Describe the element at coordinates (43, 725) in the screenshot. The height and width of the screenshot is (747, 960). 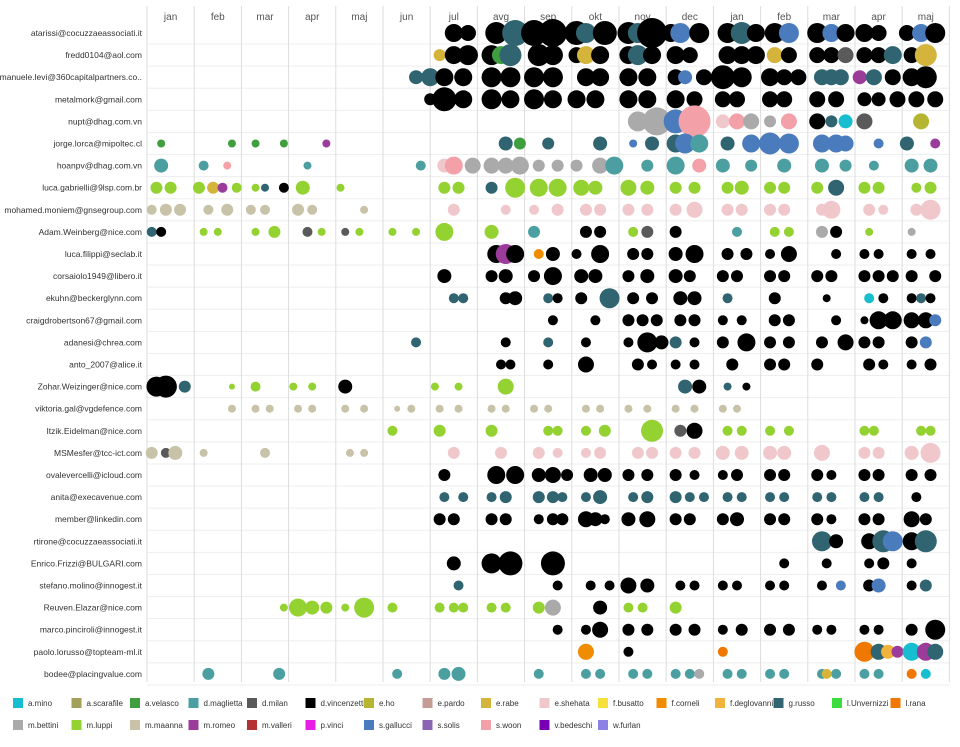
I see `legend-label: m.bettini` at that location.